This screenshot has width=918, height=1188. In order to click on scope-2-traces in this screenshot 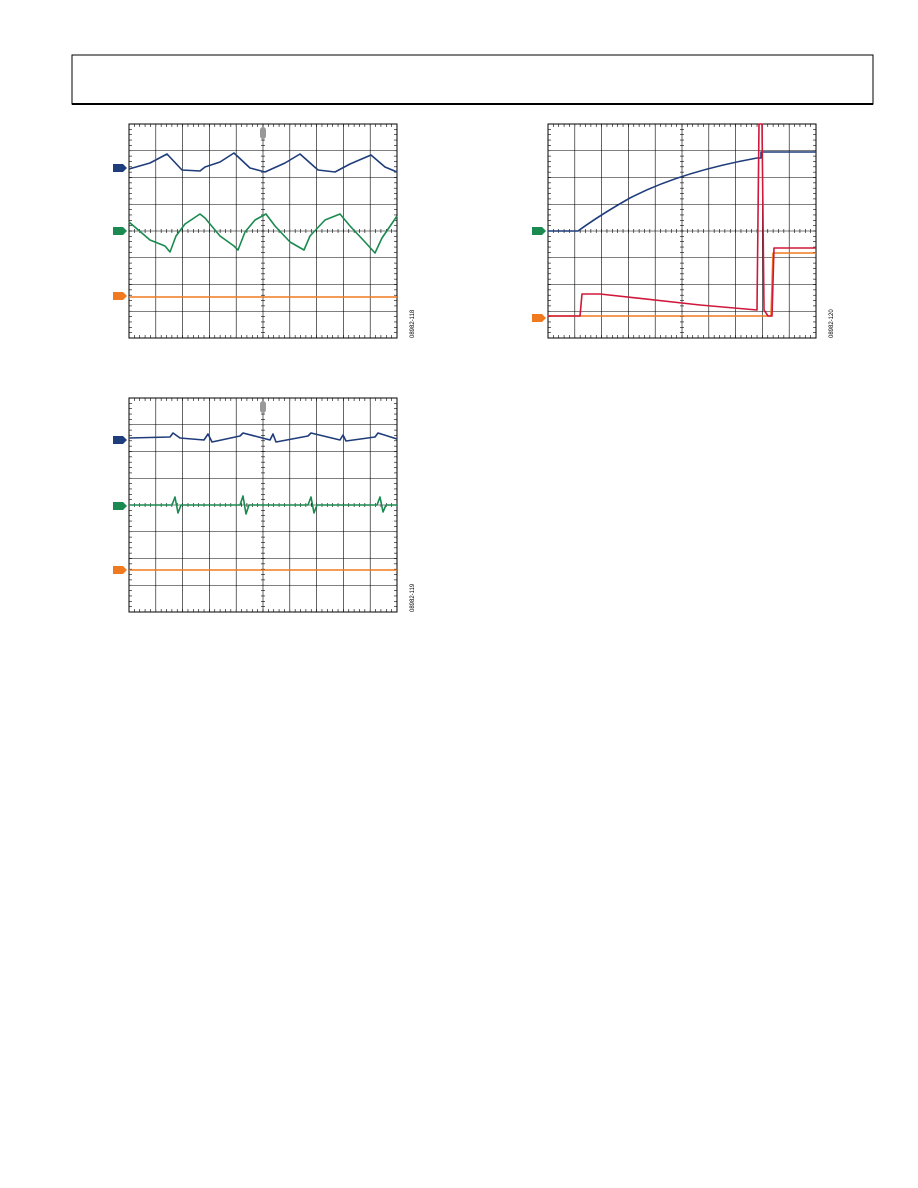, I will do `click(263, 501)`.